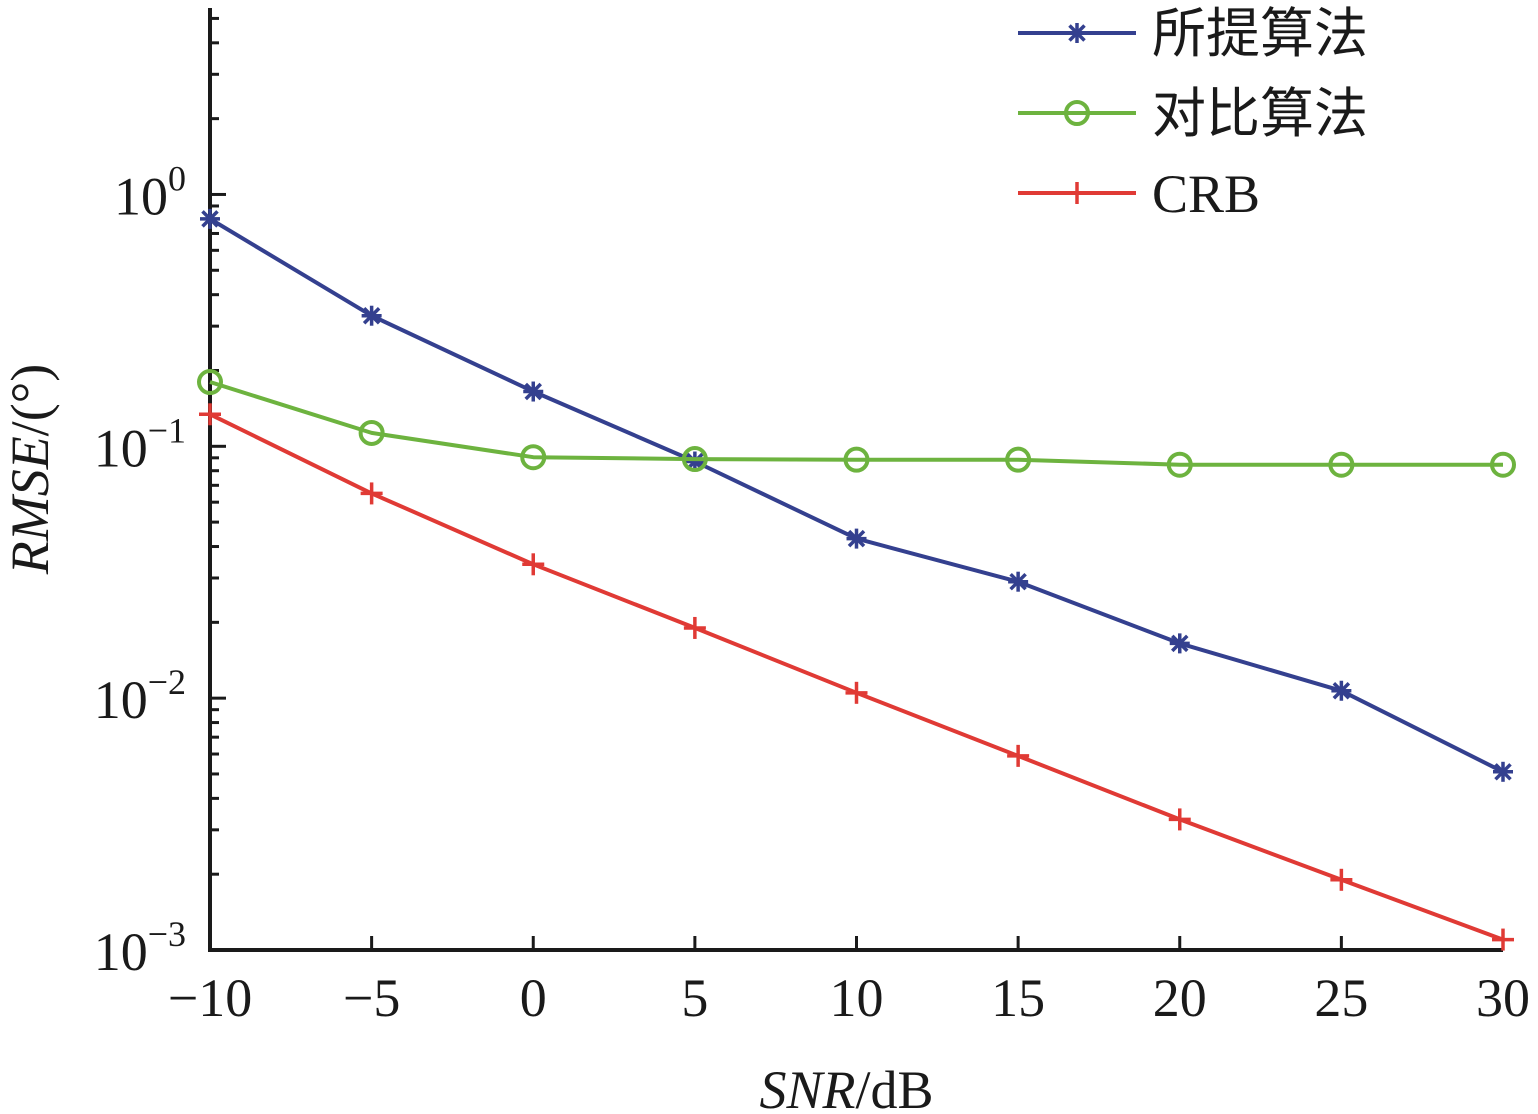 The height and width of the screenshot is (1114, 1538). What do you see at coordinates (150, 192) in the screenshot?
I see `y-tick-label: 10⁰` at bounding box center [150, 192].